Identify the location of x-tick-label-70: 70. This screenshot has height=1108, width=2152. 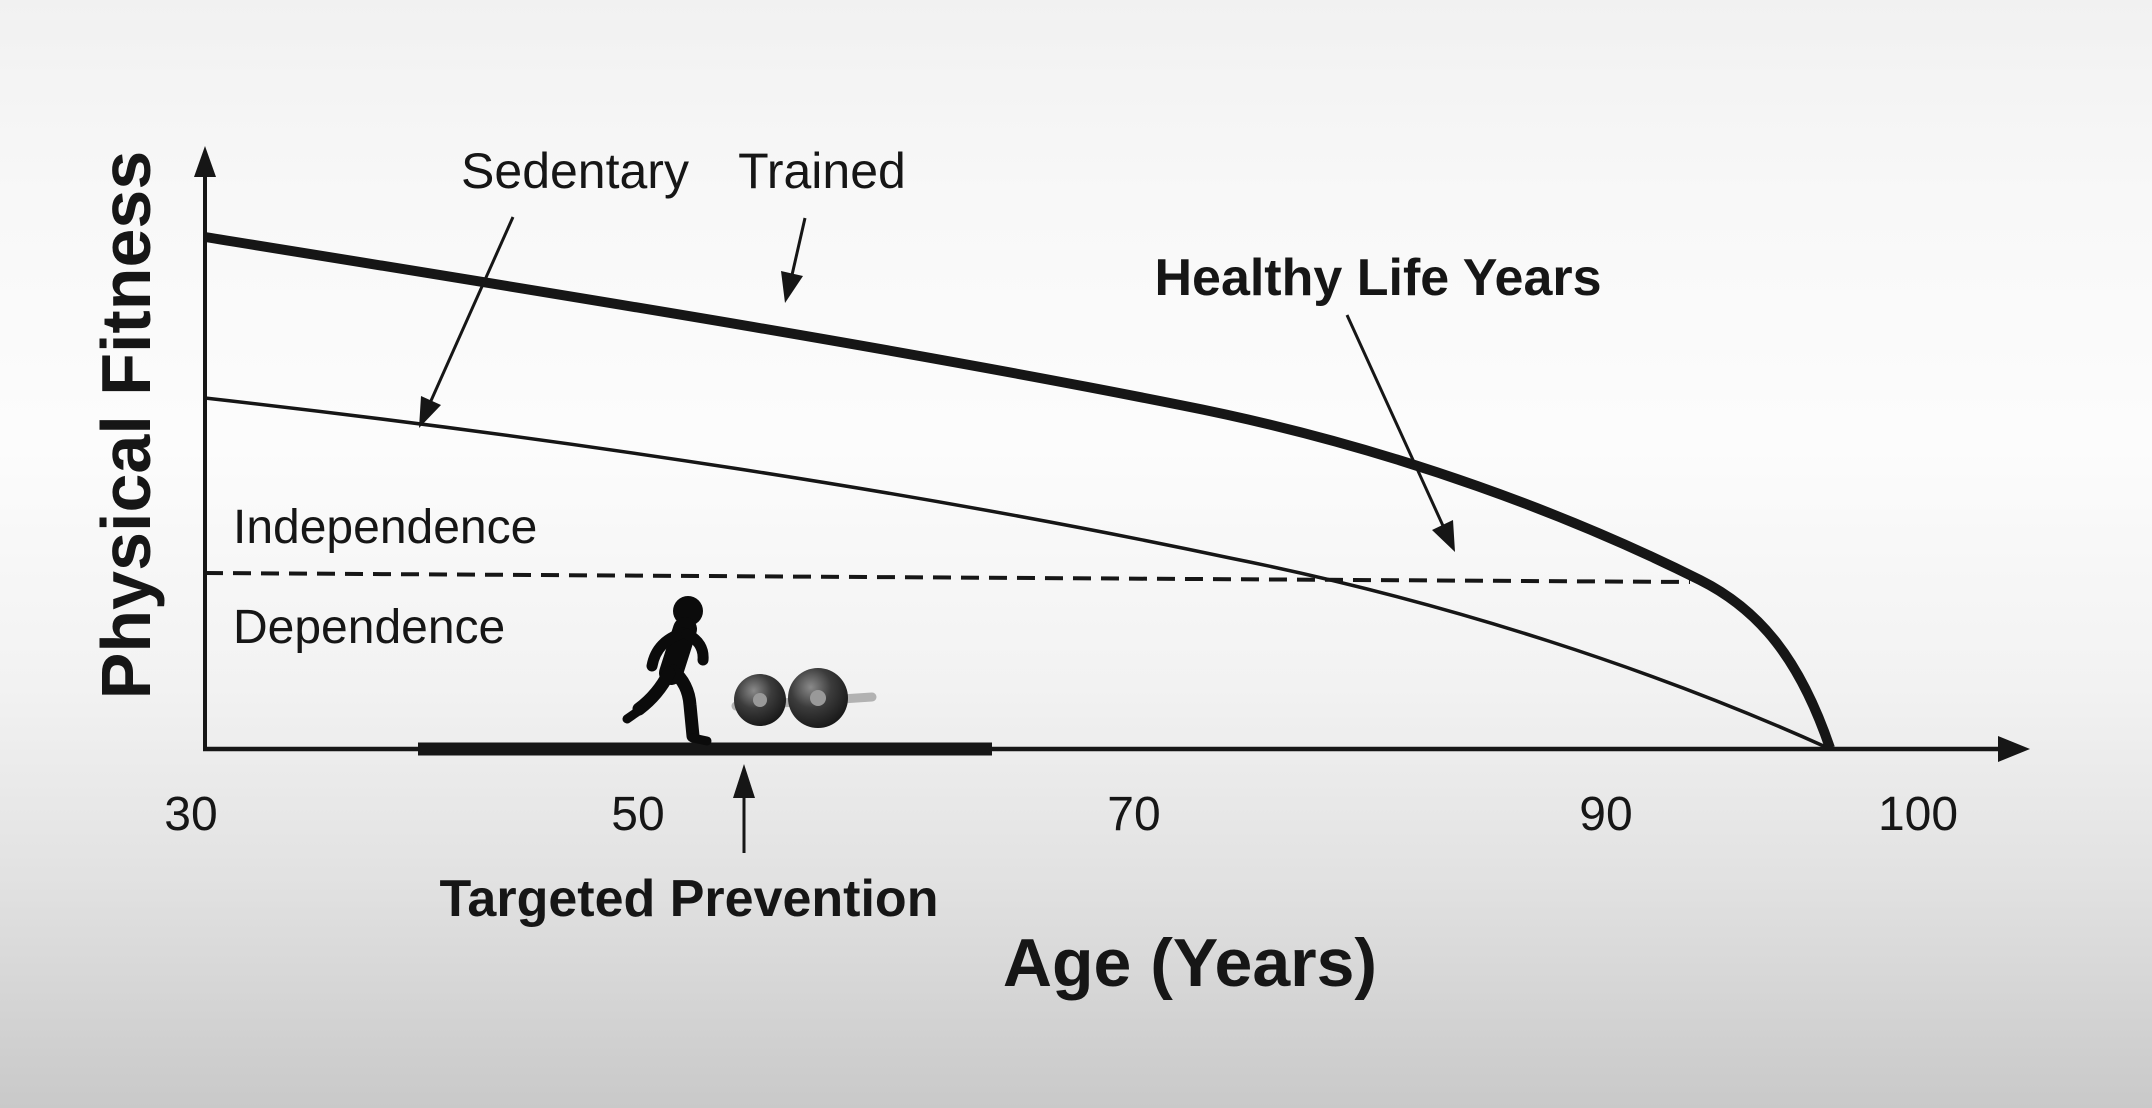
(1133, 814).